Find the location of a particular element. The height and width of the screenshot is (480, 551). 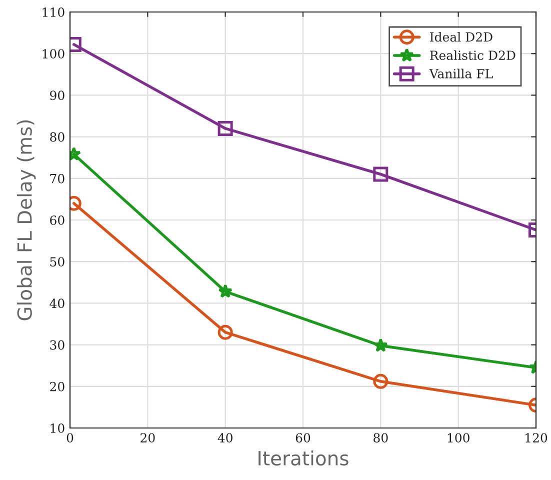

x-tick-label: 100 is located at coordinates (459, 438).